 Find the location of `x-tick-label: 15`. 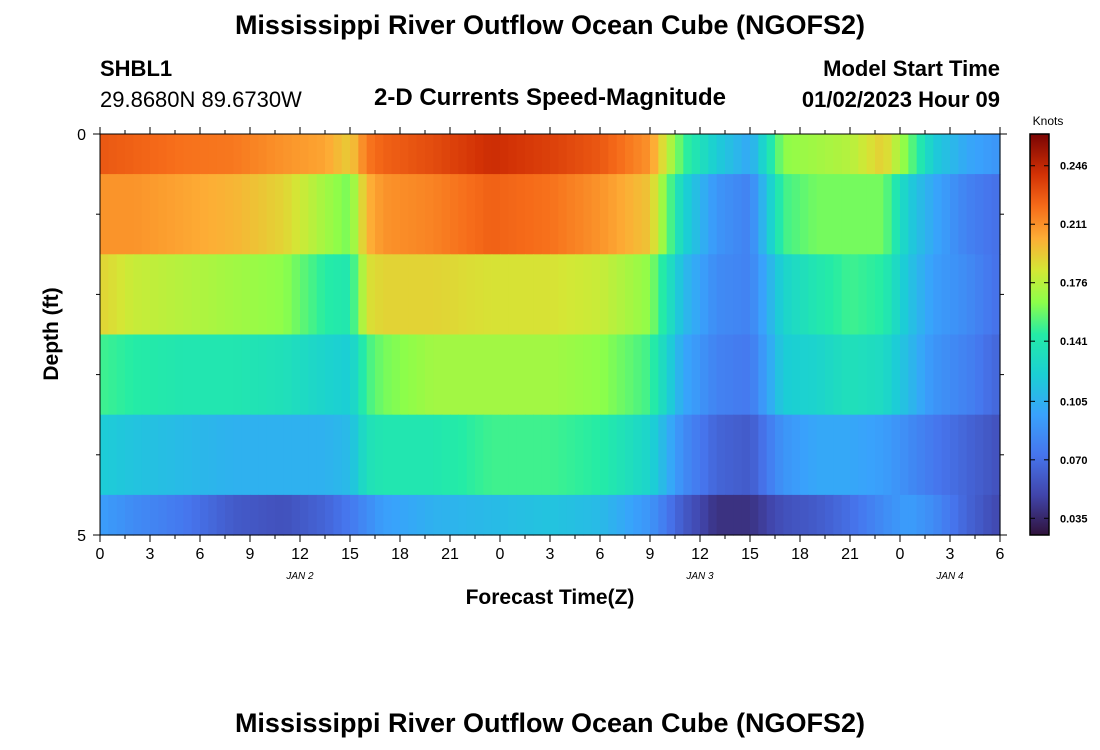

x-tick-label: 15 is located at coordinates (750, 554).